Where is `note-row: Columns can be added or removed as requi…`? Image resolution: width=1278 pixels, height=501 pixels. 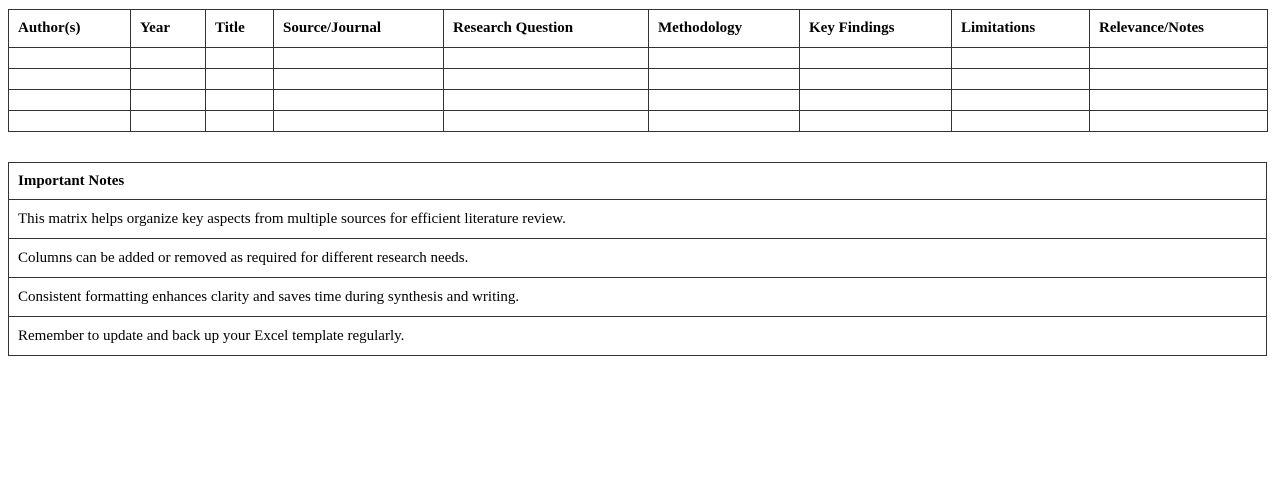 note-row: Columns can be added or removed as requi… is located at coordinates (637, 258).